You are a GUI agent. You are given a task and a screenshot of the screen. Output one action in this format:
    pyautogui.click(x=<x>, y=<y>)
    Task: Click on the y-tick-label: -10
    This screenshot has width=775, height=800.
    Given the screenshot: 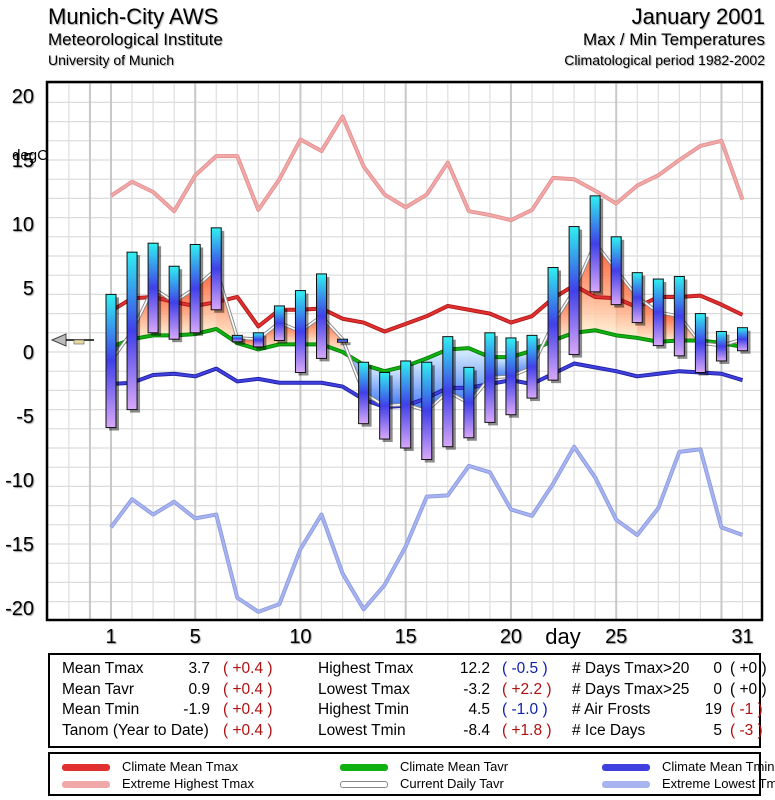 What is the action you would take?
    pyautogui.click(x=19, y=481)
    